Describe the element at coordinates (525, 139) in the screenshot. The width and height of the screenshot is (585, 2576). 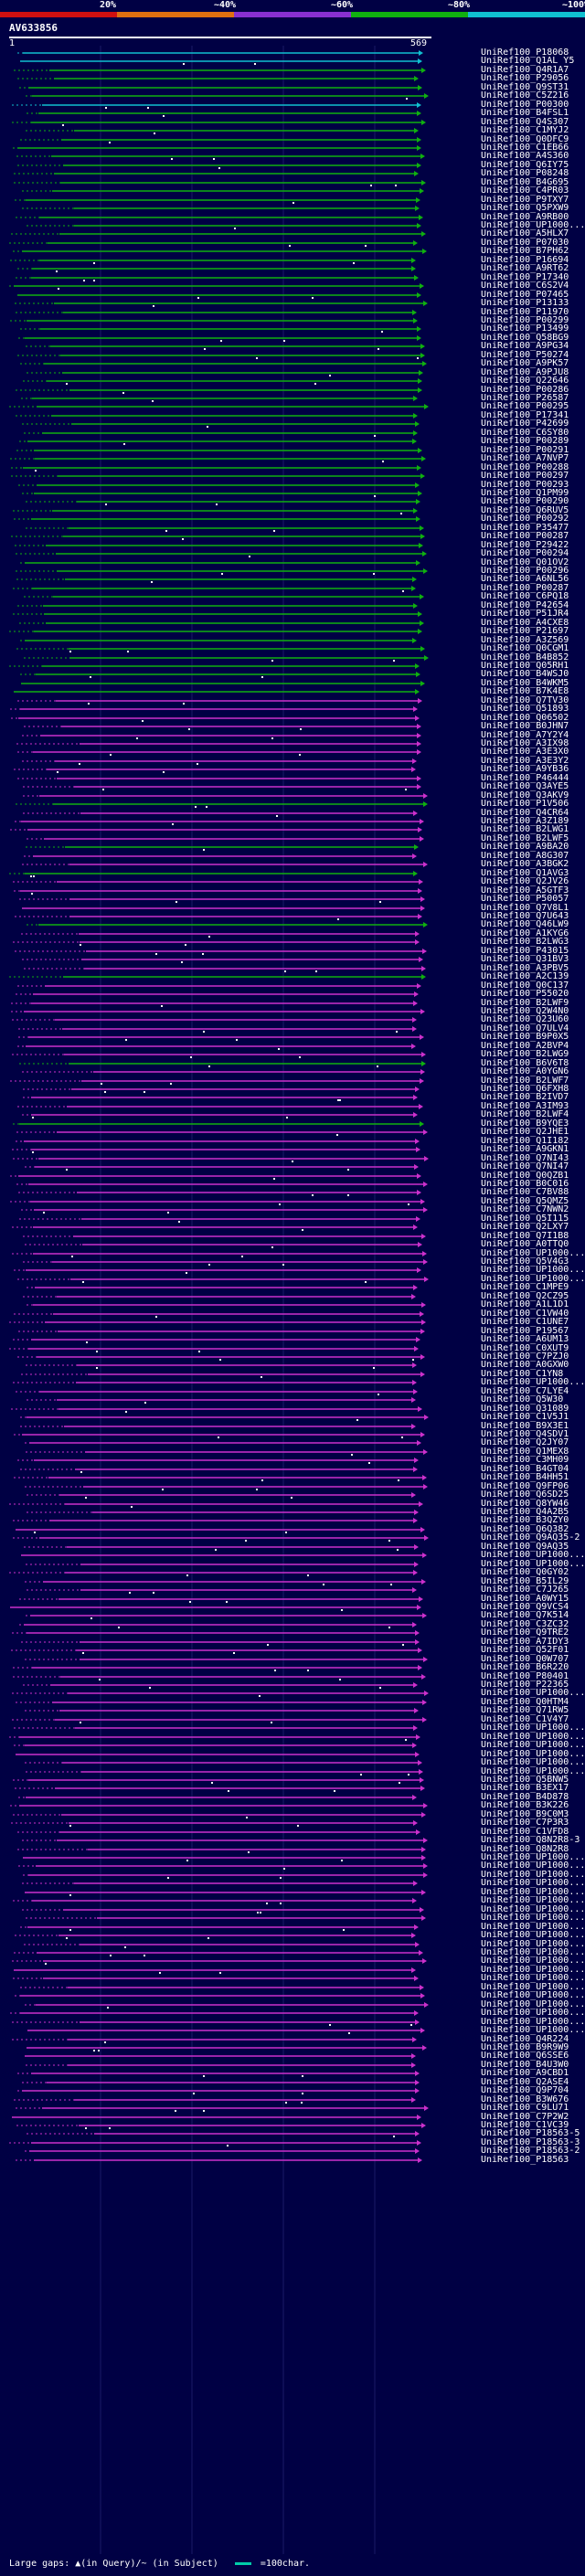
I see `hit-label: UniRef100_Q0DFC9` at that location.